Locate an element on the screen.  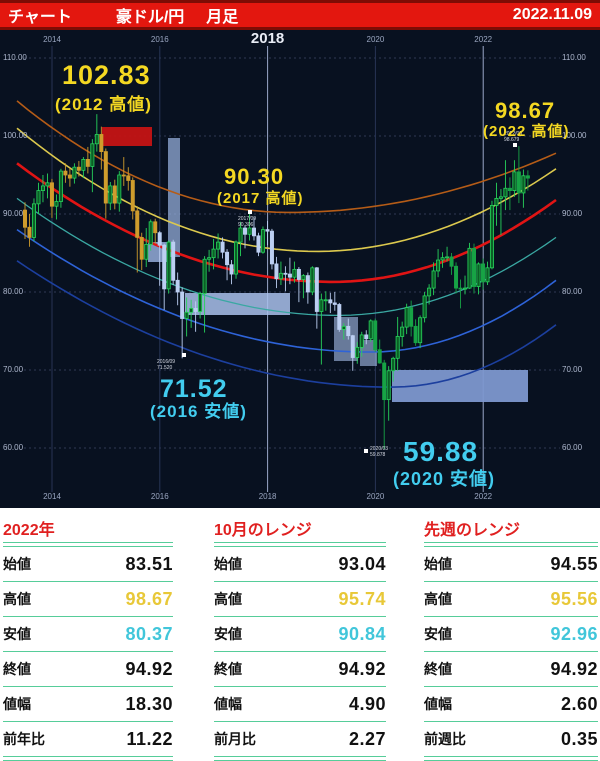
extreme-marker-label: 2017/09 is located at coordinates (247, 219).